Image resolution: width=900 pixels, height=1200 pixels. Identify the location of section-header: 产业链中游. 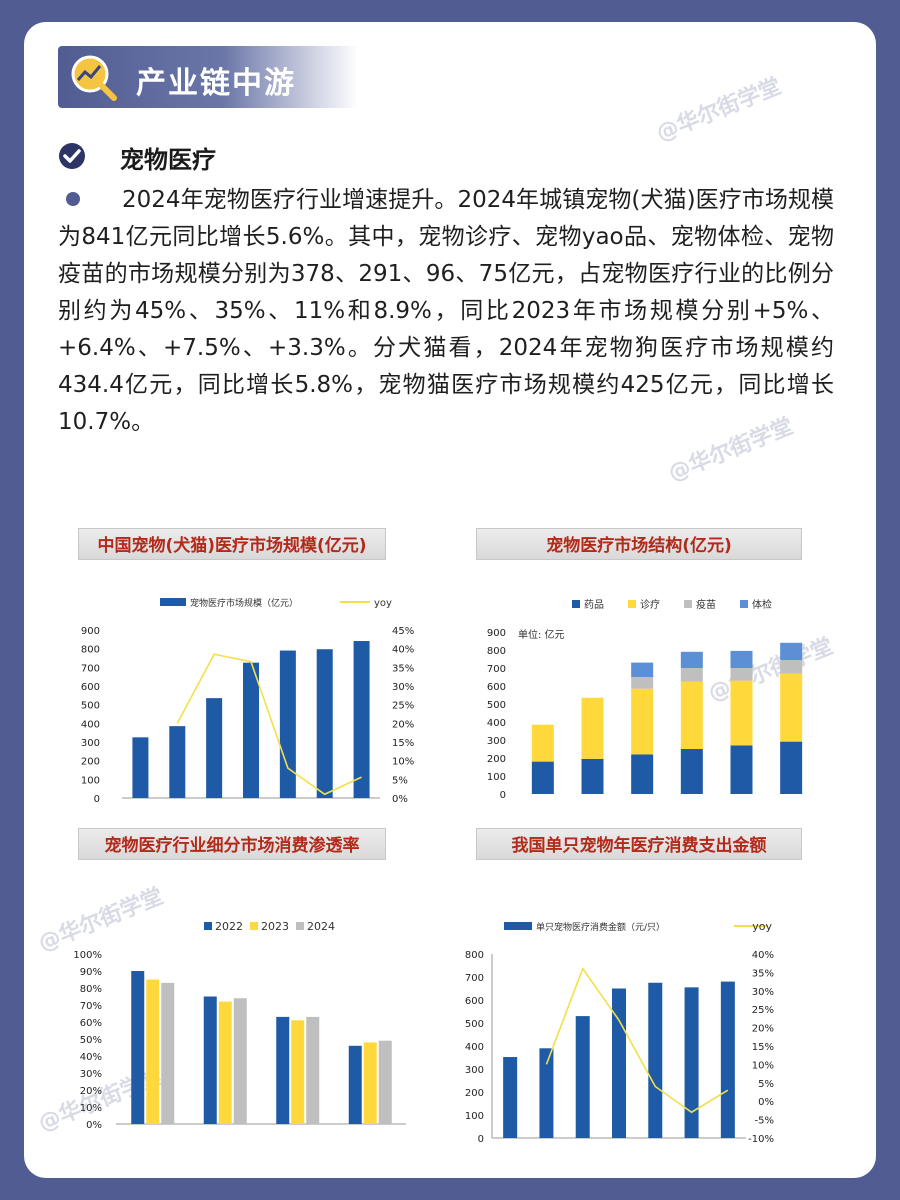
(208, 77).